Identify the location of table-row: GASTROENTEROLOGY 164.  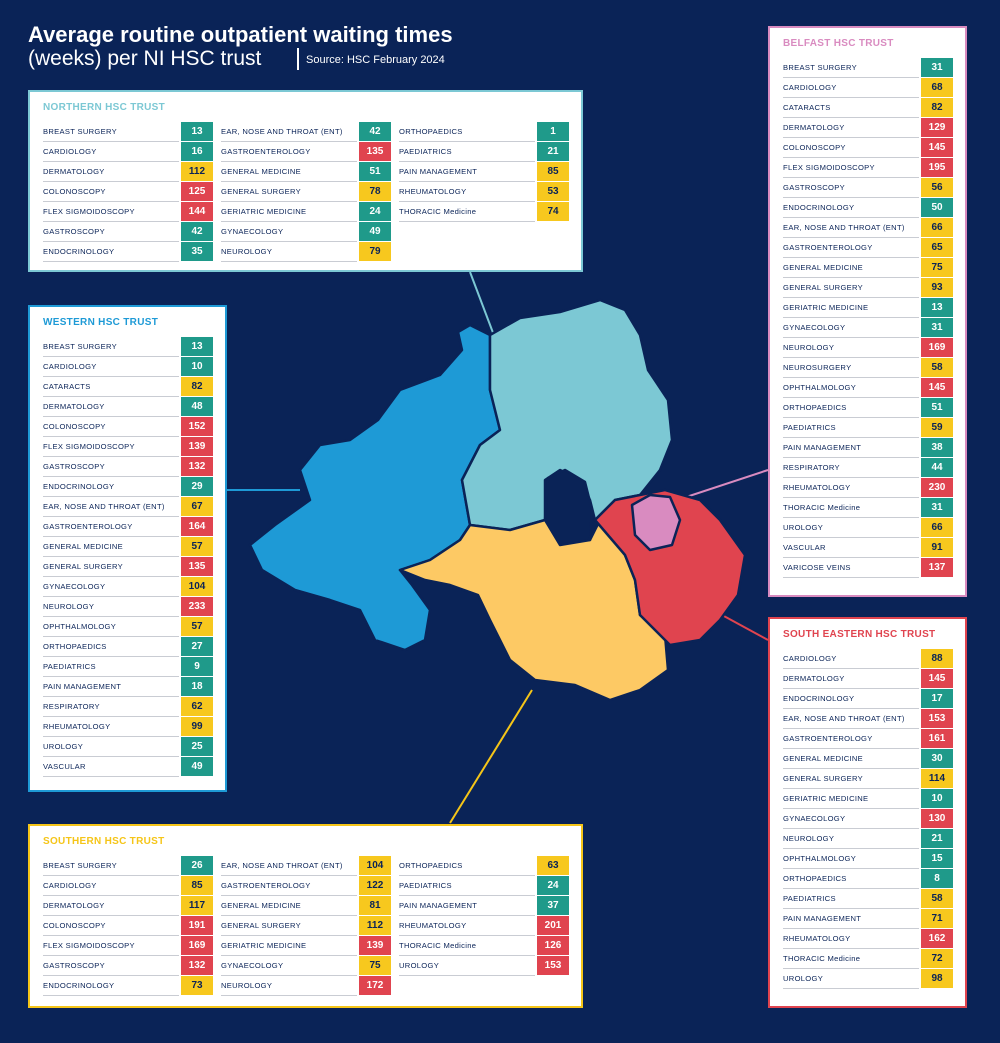
(128, 527).